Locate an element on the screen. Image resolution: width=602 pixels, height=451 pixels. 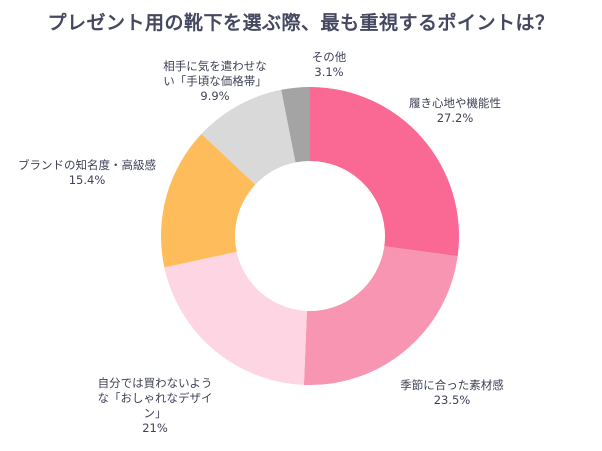
slice-label-text: 履き心地や機能性 is located at coordinates (455, 103).